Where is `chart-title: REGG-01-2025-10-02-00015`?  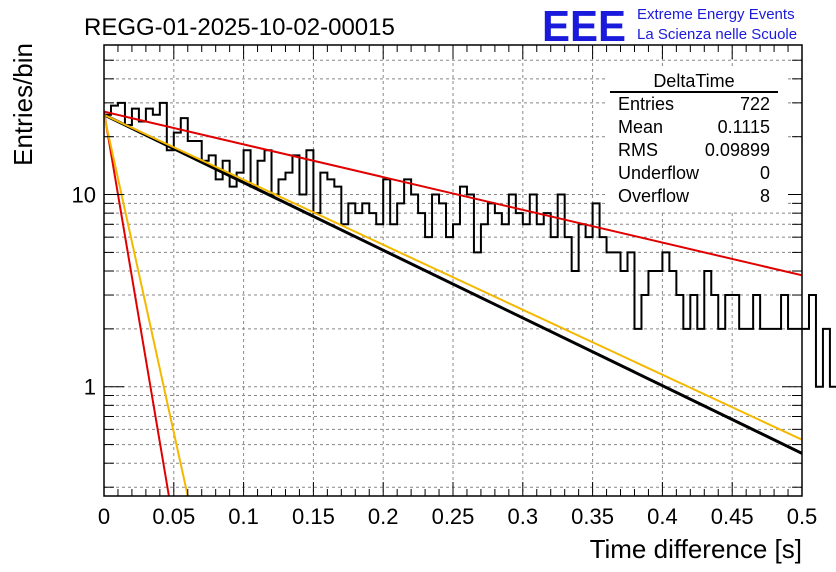
chart-title: REGG-01-2025-10-02-00015 is located at coordinates (239, 27).